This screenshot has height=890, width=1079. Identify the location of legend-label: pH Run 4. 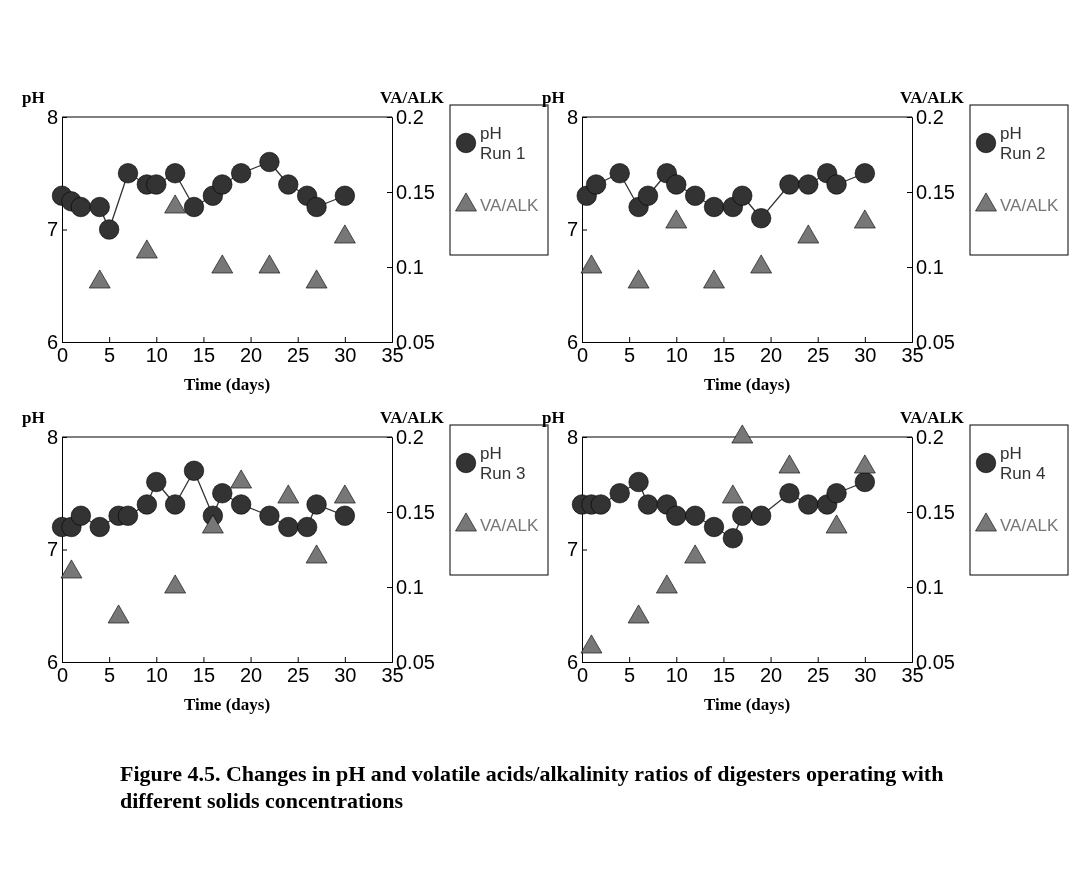
(1023, 463).